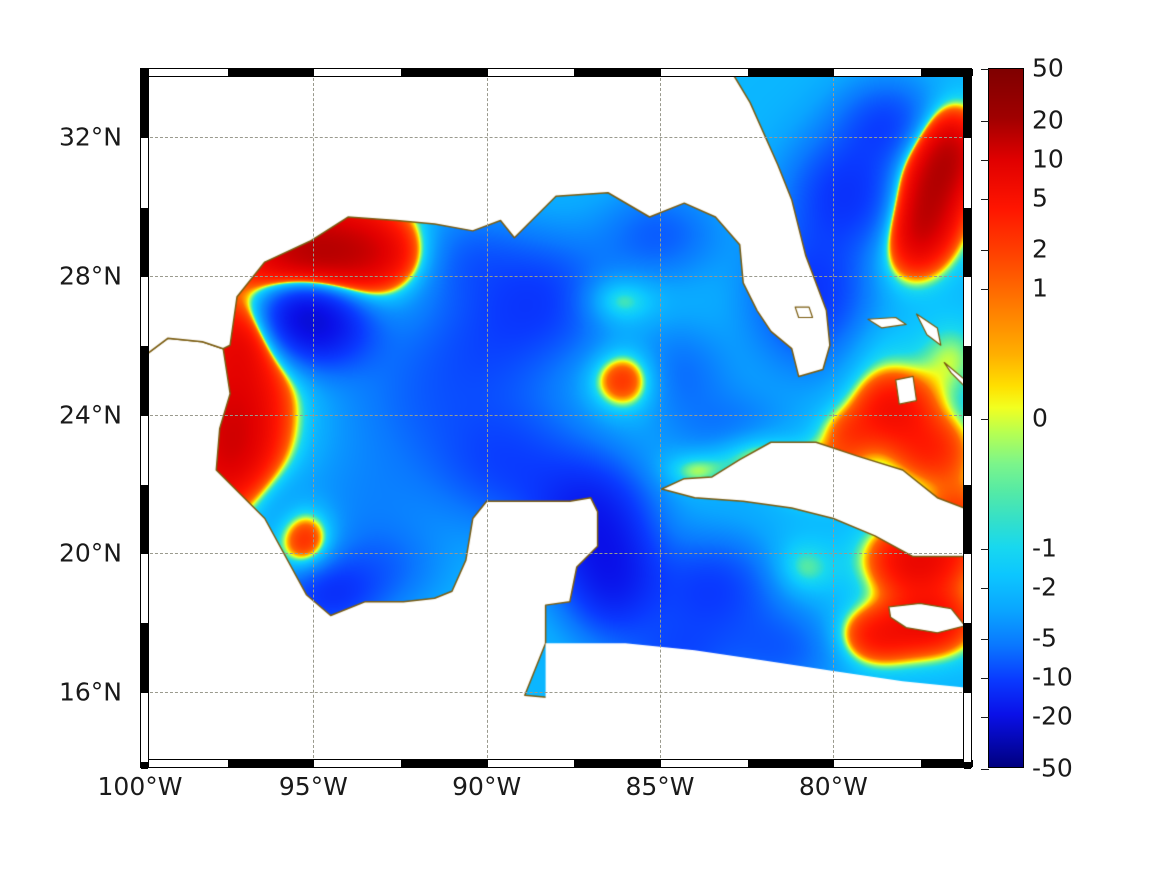  I want to click on latitude-tick-label: 24°N, so click(90, 415).